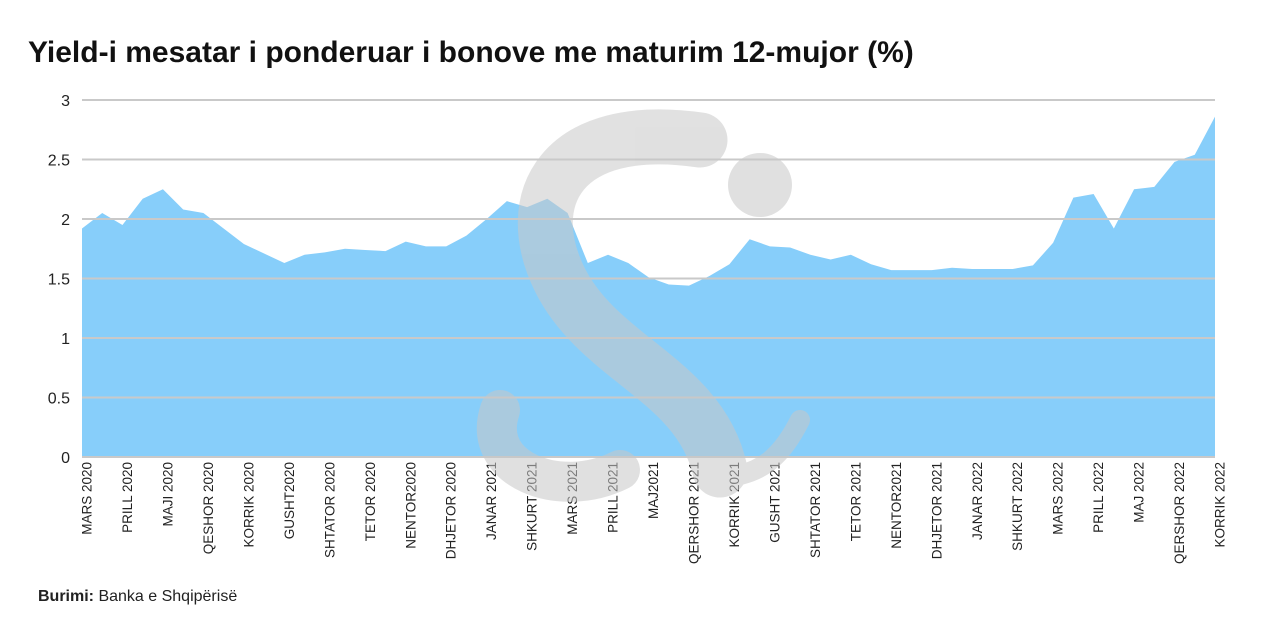 This screenshot has width=1280, height=627. I want to click on x-tick-label: TETOR 2020, so click(370, 501).